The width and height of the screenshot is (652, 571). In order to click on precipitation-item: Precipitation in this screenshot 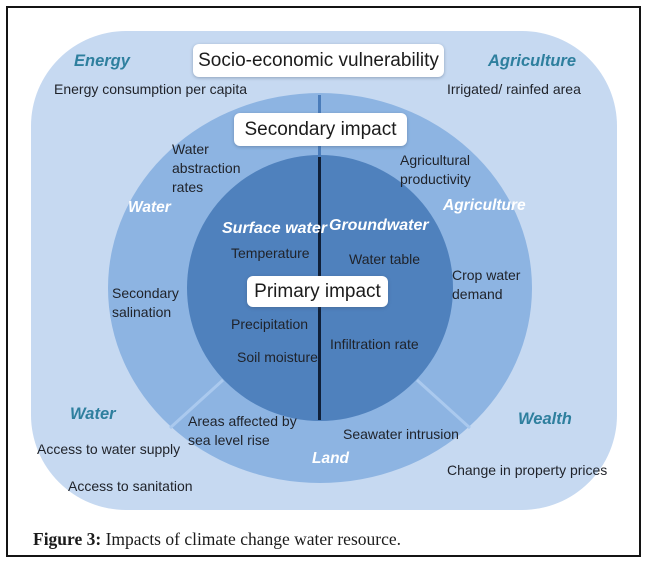, I will do `click(270, 324)`.